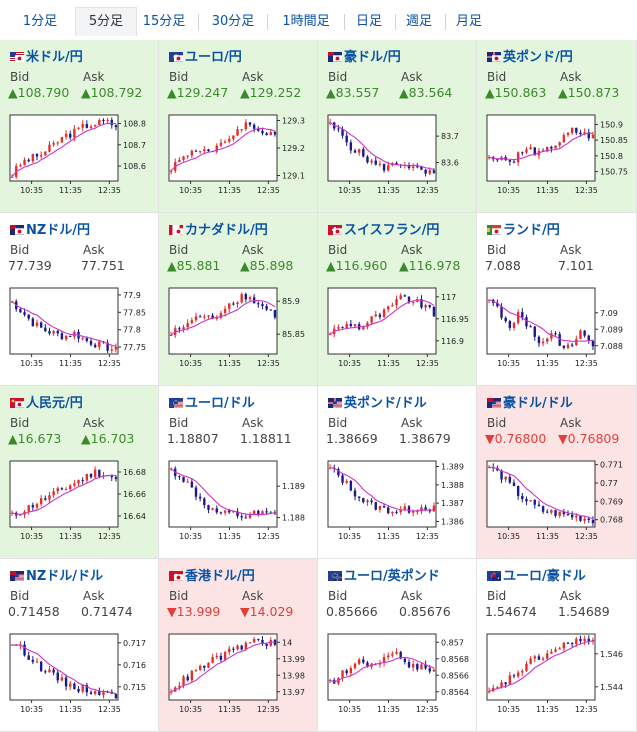  I want to click on y-tick-label: 108.8, so click(134, 124).